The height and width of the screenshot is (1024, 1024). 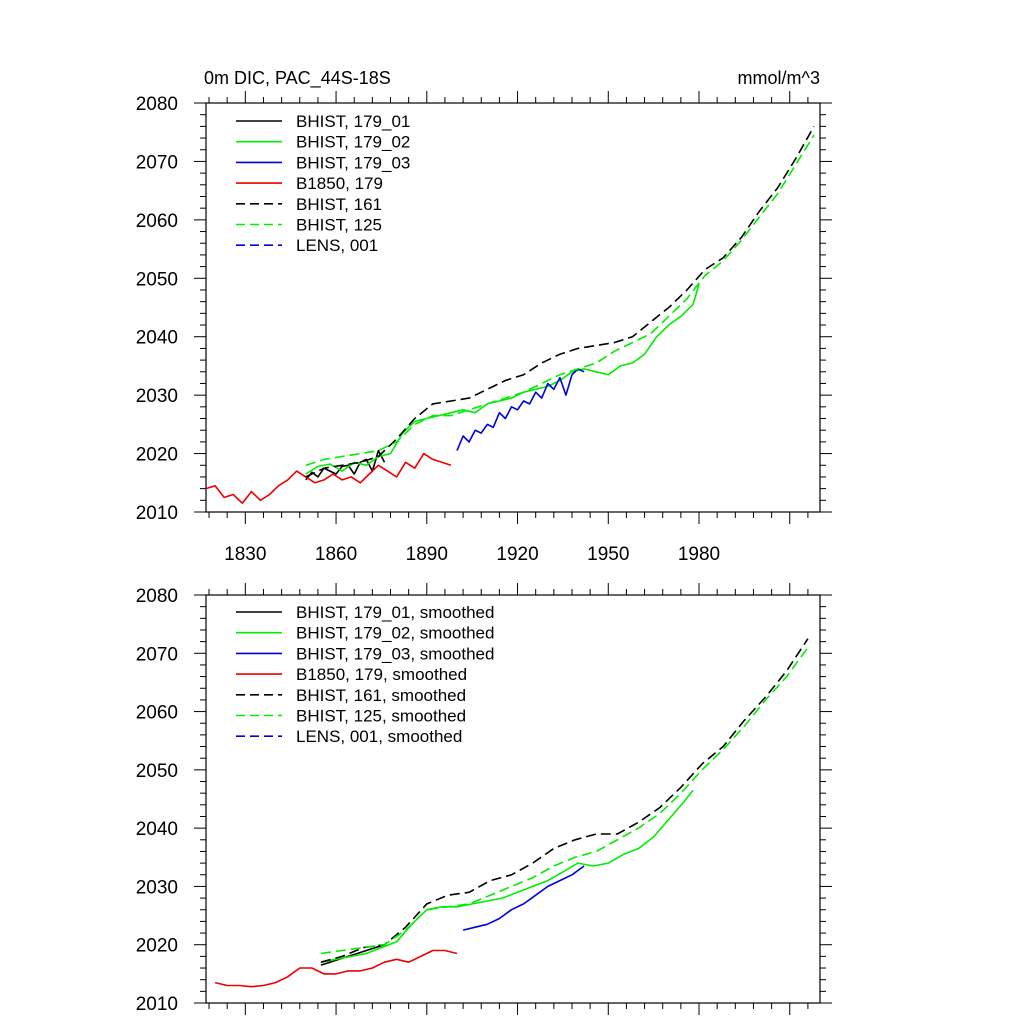 What do you see at coordinates (337, 245) in the screenshot?
I see `legend-label: LENS, 001` at bounding box center [337, 245].